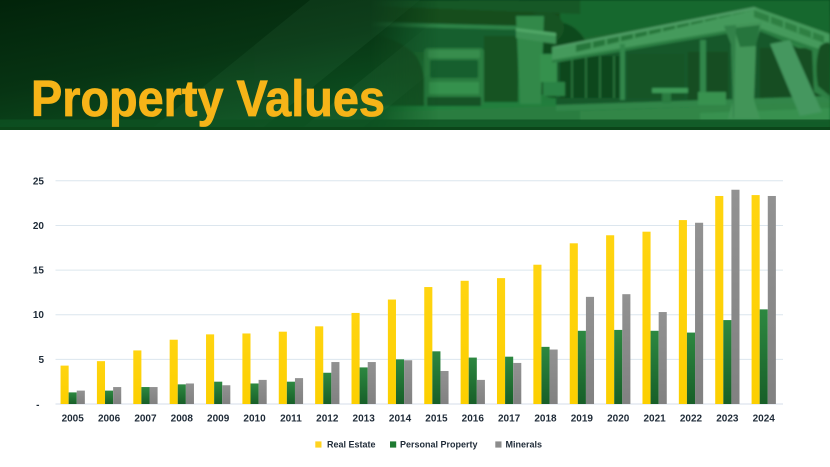 The image size is (830, 467). What do you see at coordinates (41, 360) in the screenshot?
I see `svg-text: 5` at bounding box center [41, 360].